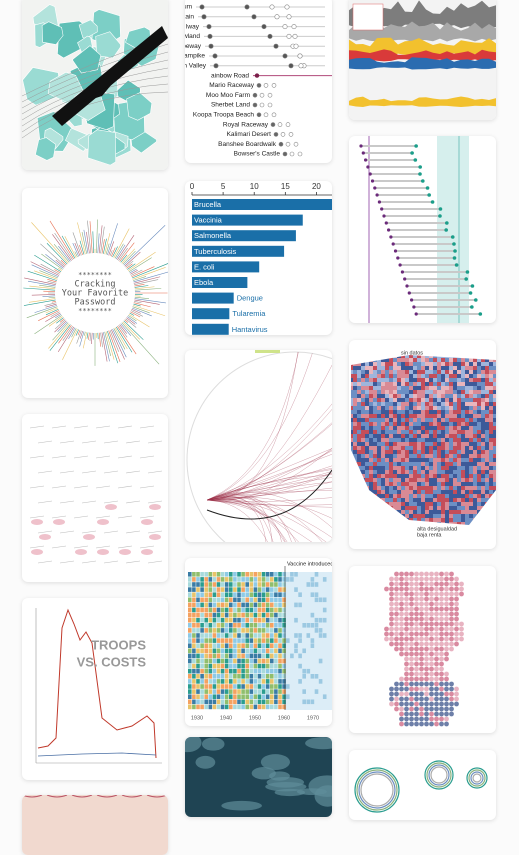  Describe the element at coordinates (155, 507) in the screenshot. I see `blob` at that location.